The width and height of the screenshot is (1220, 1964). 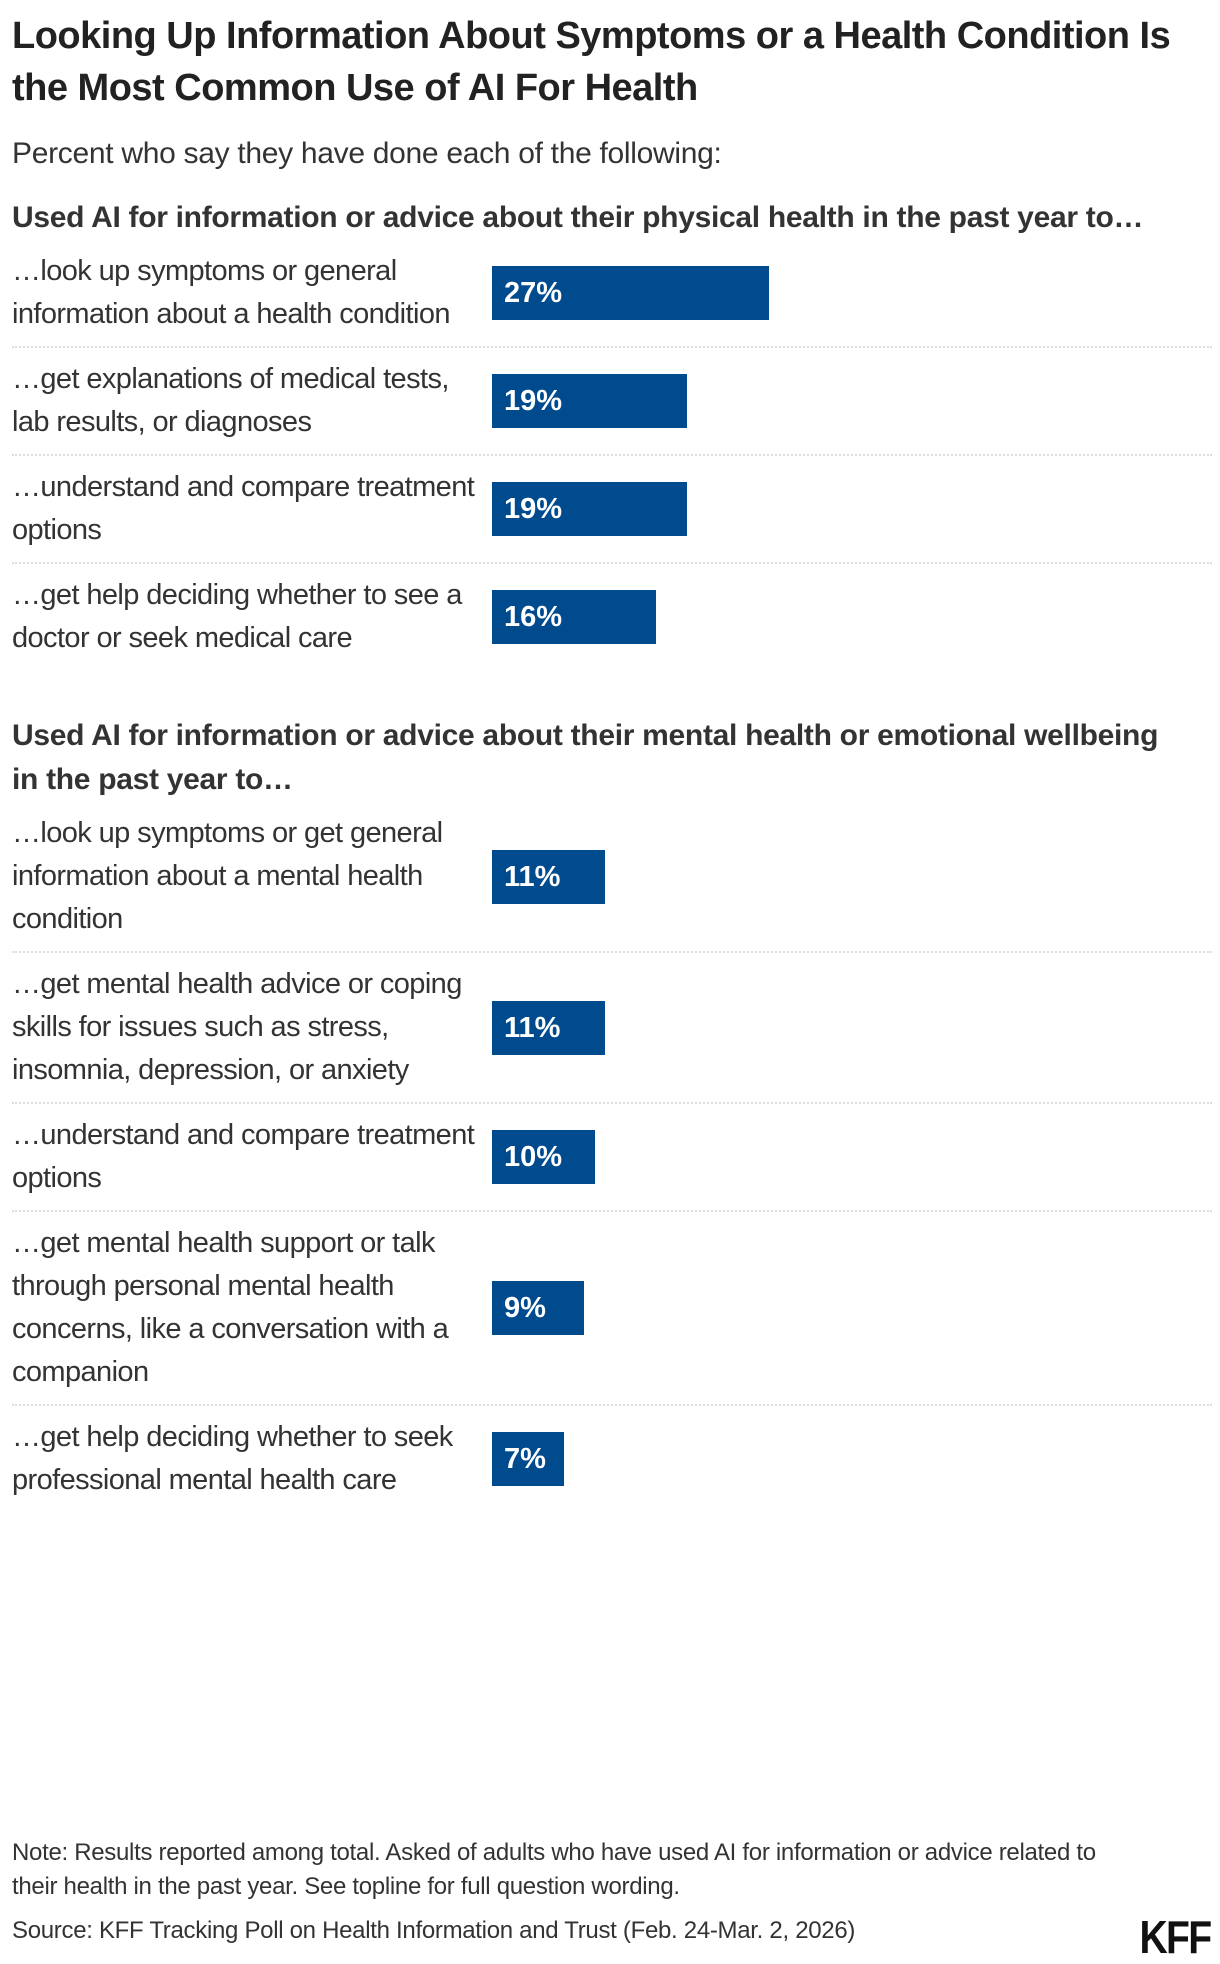 What do you see at coordinates (852, 1157) in the screenshot?
I see `bar-track: 10%` at bounding box center [852, 1157].